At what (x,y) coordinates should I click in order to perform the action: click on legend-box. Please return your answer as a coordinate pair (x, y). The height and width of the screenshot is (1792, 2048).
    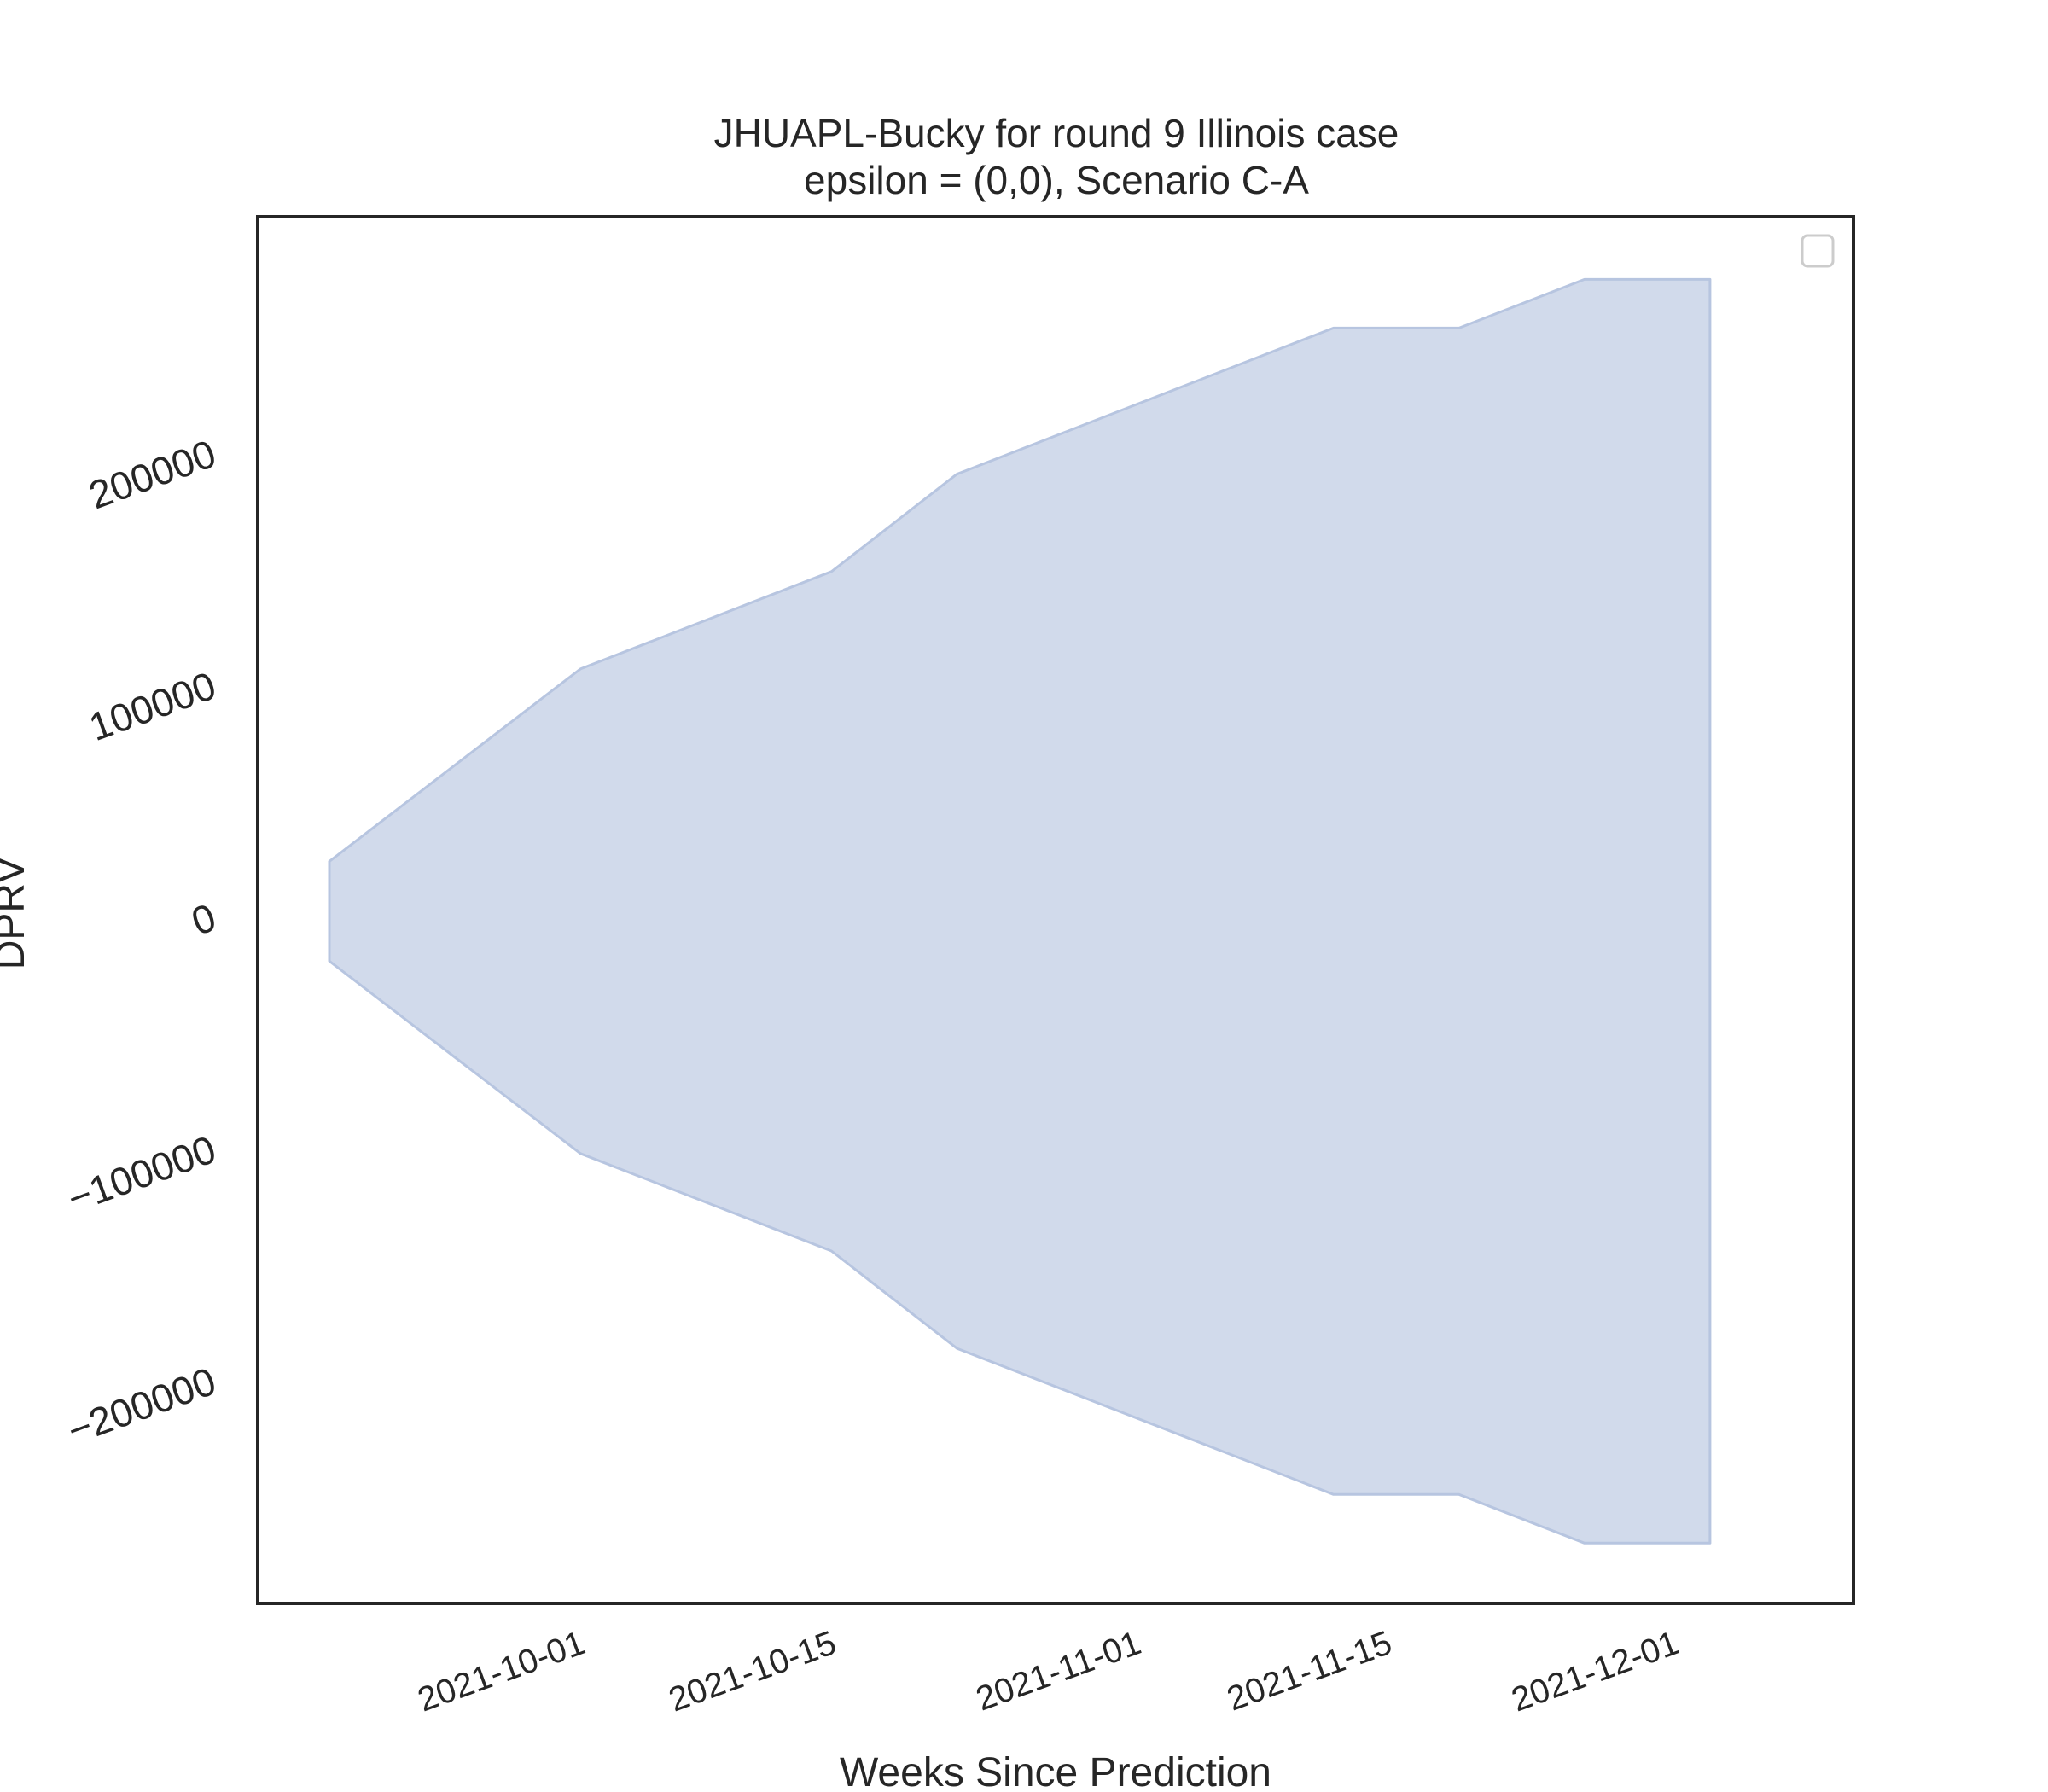
    Looking at the image, I should click on (1818, 251).